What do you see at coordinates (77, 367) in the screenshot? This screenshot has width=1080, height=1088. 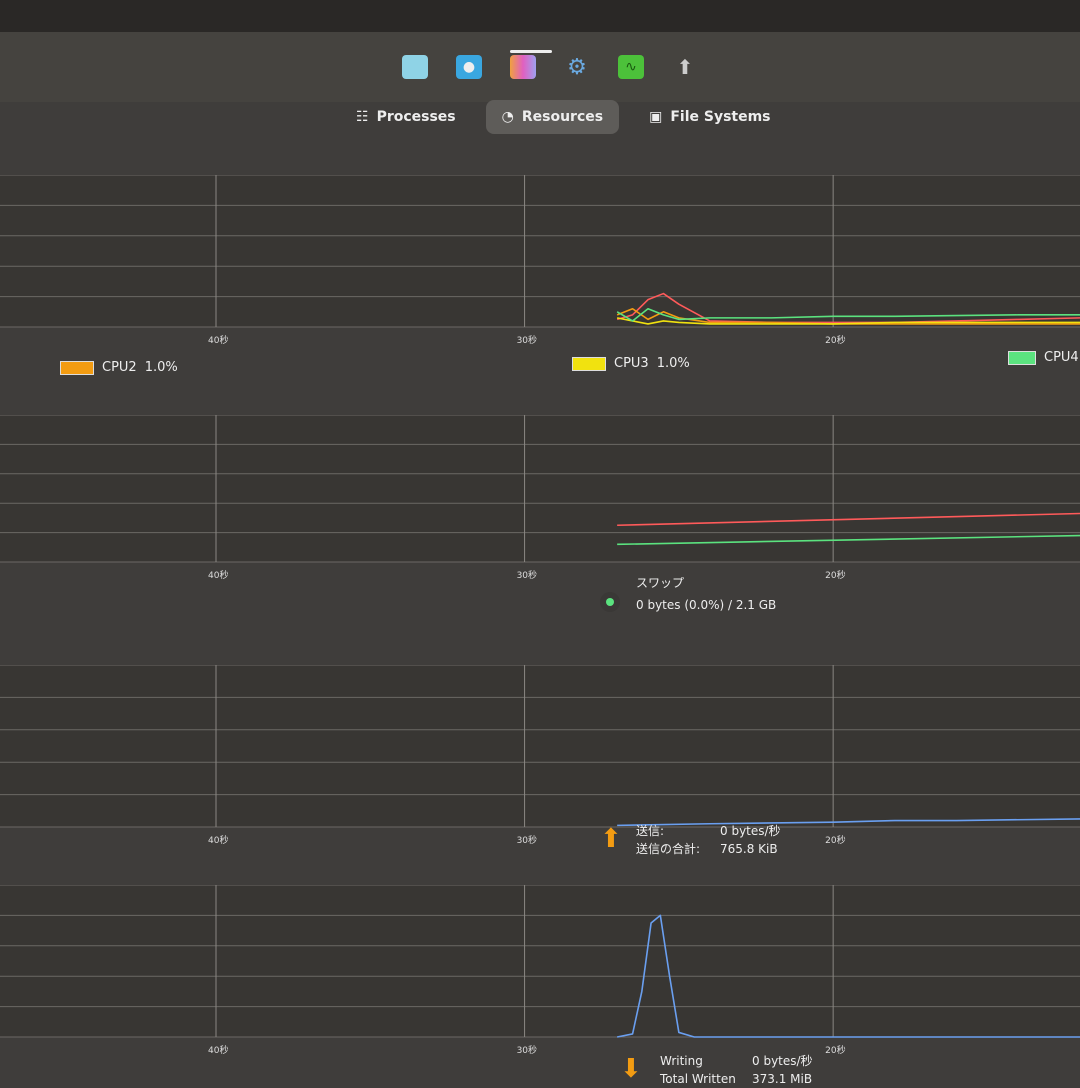 I see `cpu2-color-swatch` at bounding box center [77, 367].